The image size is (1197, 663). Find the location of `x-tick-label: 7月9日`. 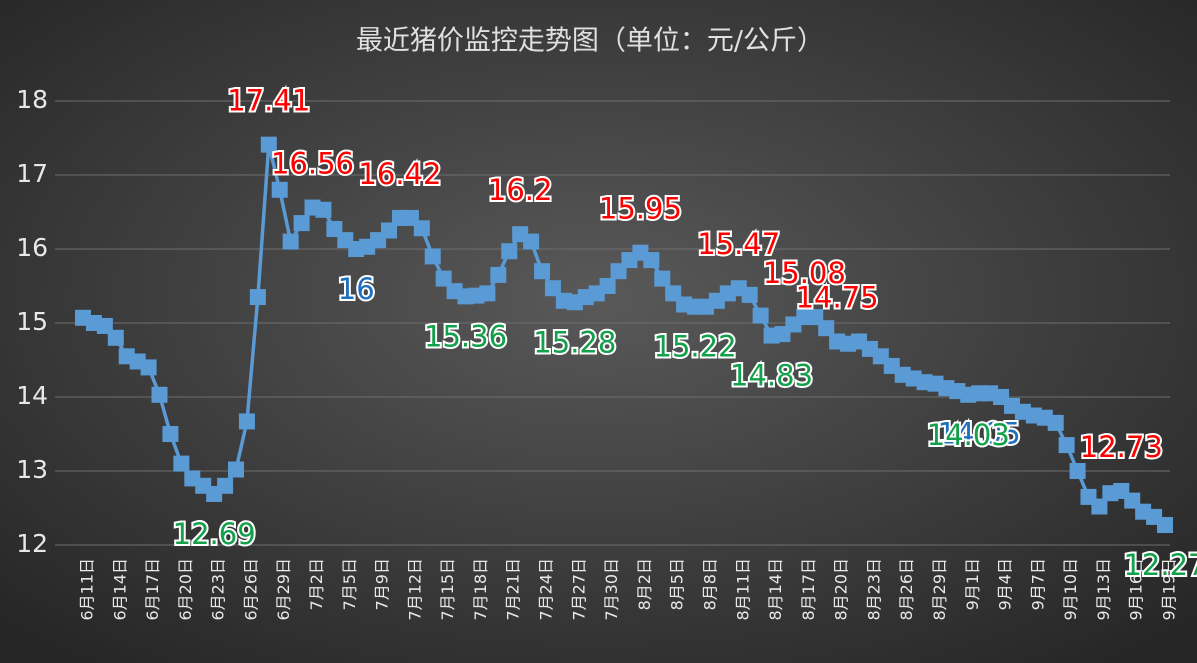

x-tick-label: 7月9日 is located at coordinates (382, 584).